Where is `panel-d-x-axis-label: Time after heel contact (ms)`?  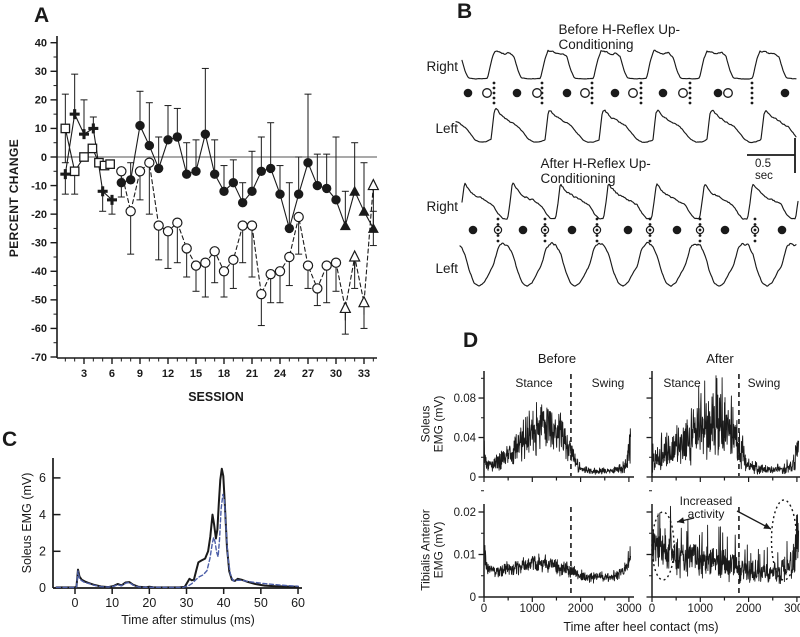
panel-d-x-axis-label: Time after heel contact (ms) is located at coordinates (641, 627).